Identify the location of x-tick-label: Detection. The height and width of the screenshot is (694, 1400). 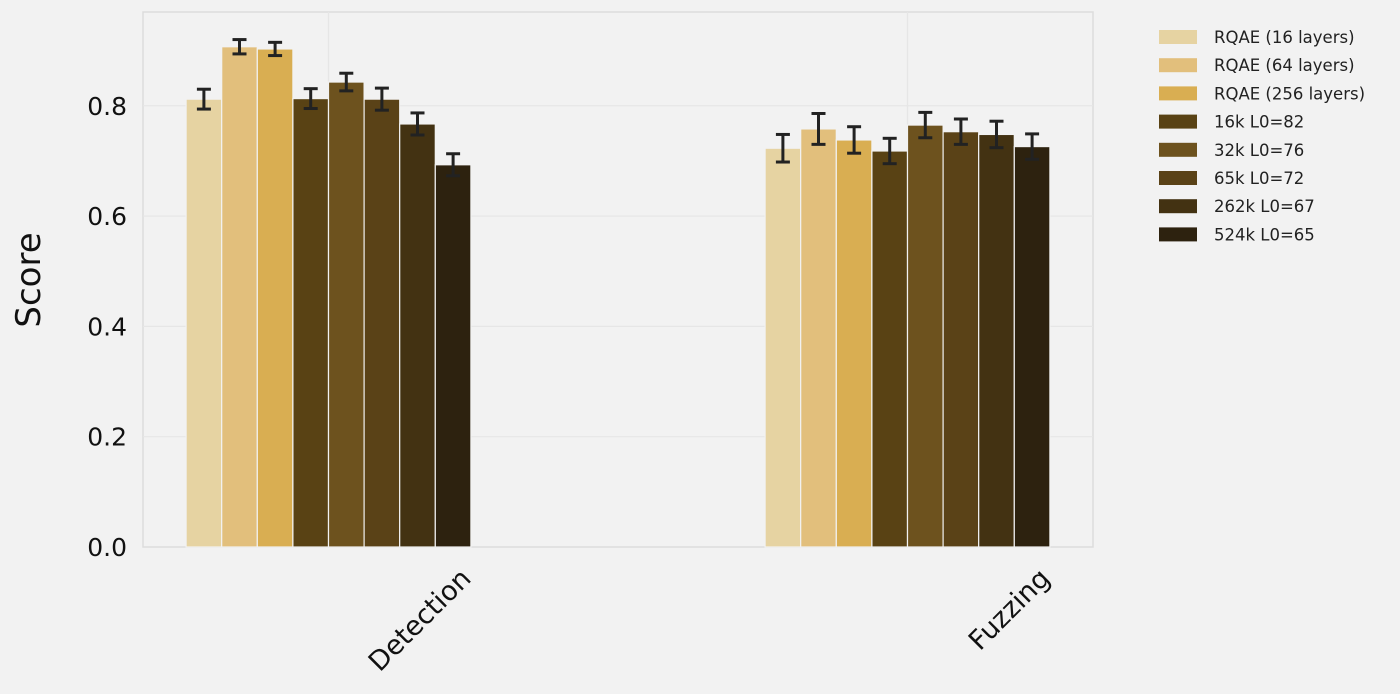
(420, 620).